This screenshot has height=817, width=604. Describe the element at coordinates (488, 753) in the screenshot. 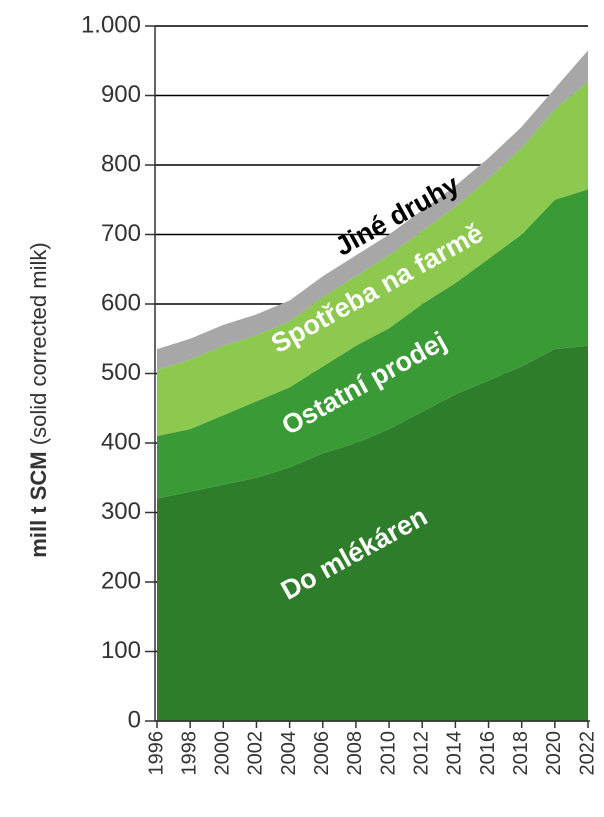

I see `x-tick-label: 2016` at that location.